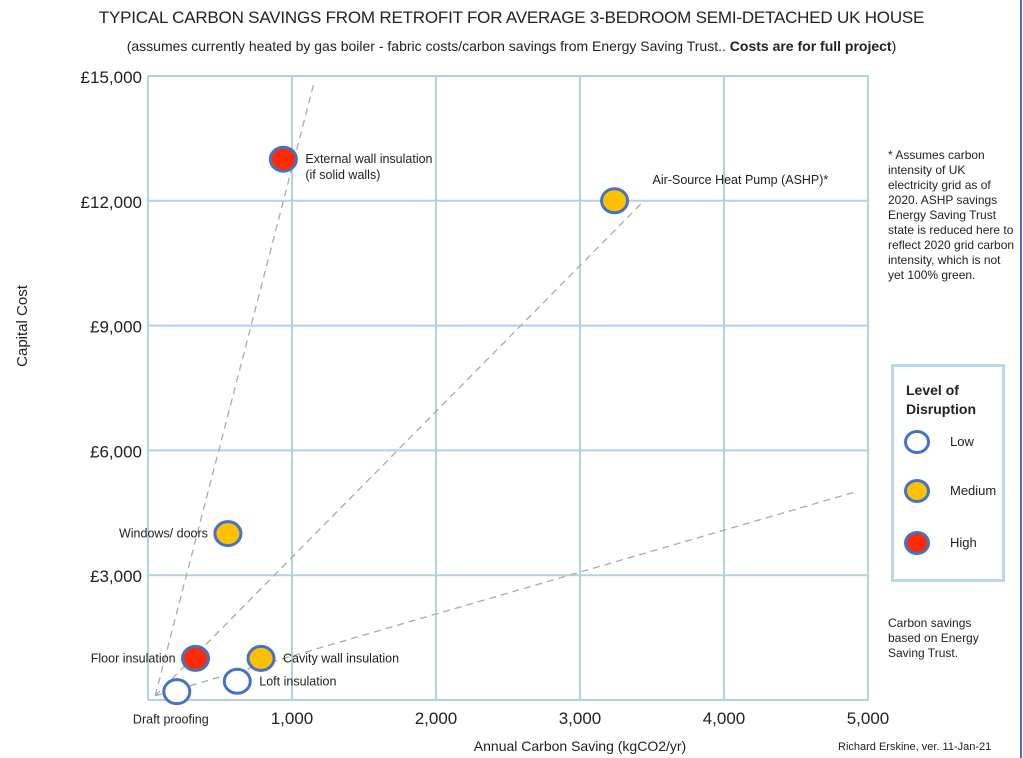  Describe the element at coordinates (724, 718) in the screenshot. I see `x-tick-label: 4,000` at that location.